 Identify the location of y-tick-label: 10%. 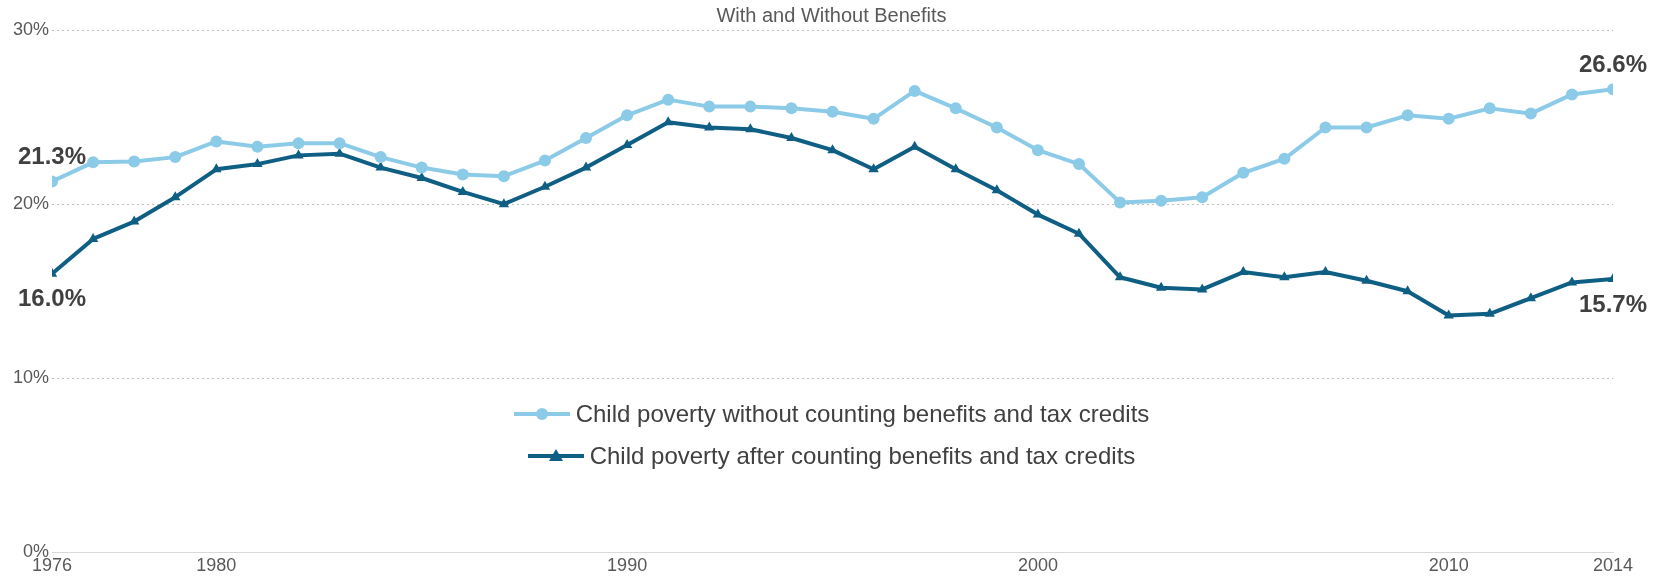
(31, 377).